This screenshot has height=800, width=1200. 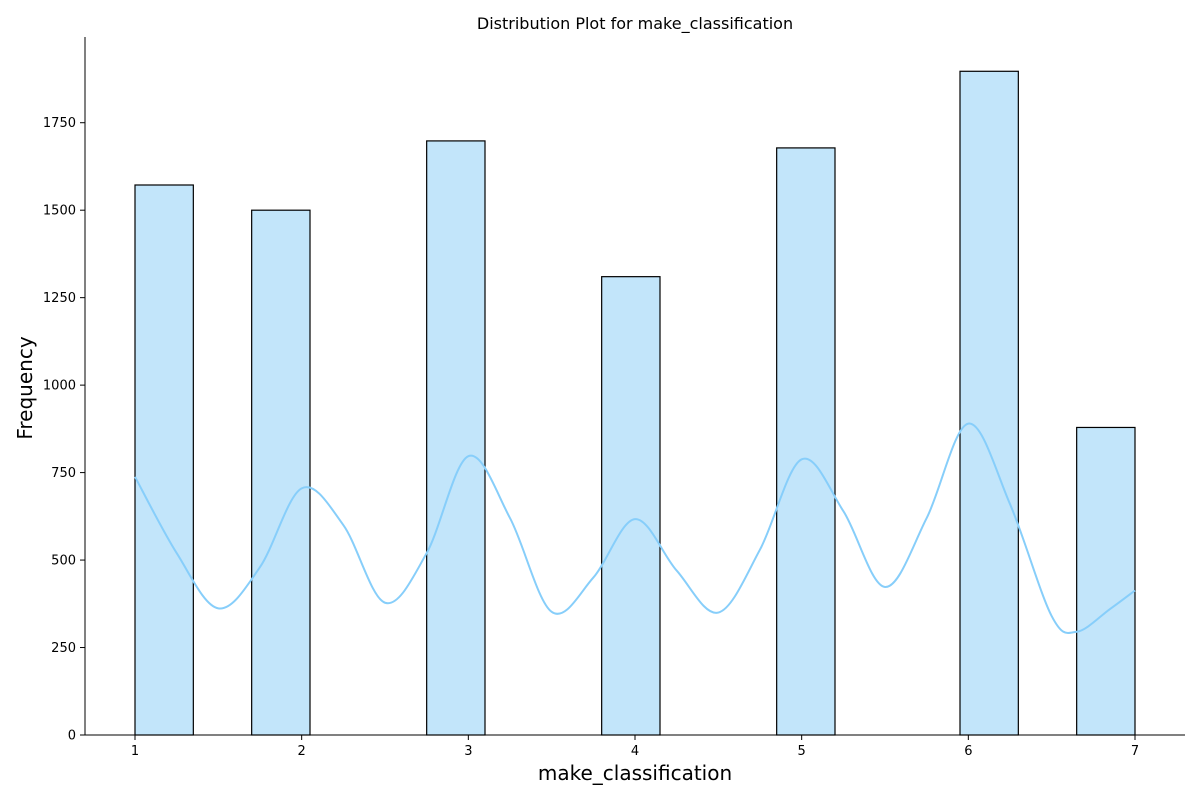 I want to click on x-tick-label: 3, so click(x=468, y=751).